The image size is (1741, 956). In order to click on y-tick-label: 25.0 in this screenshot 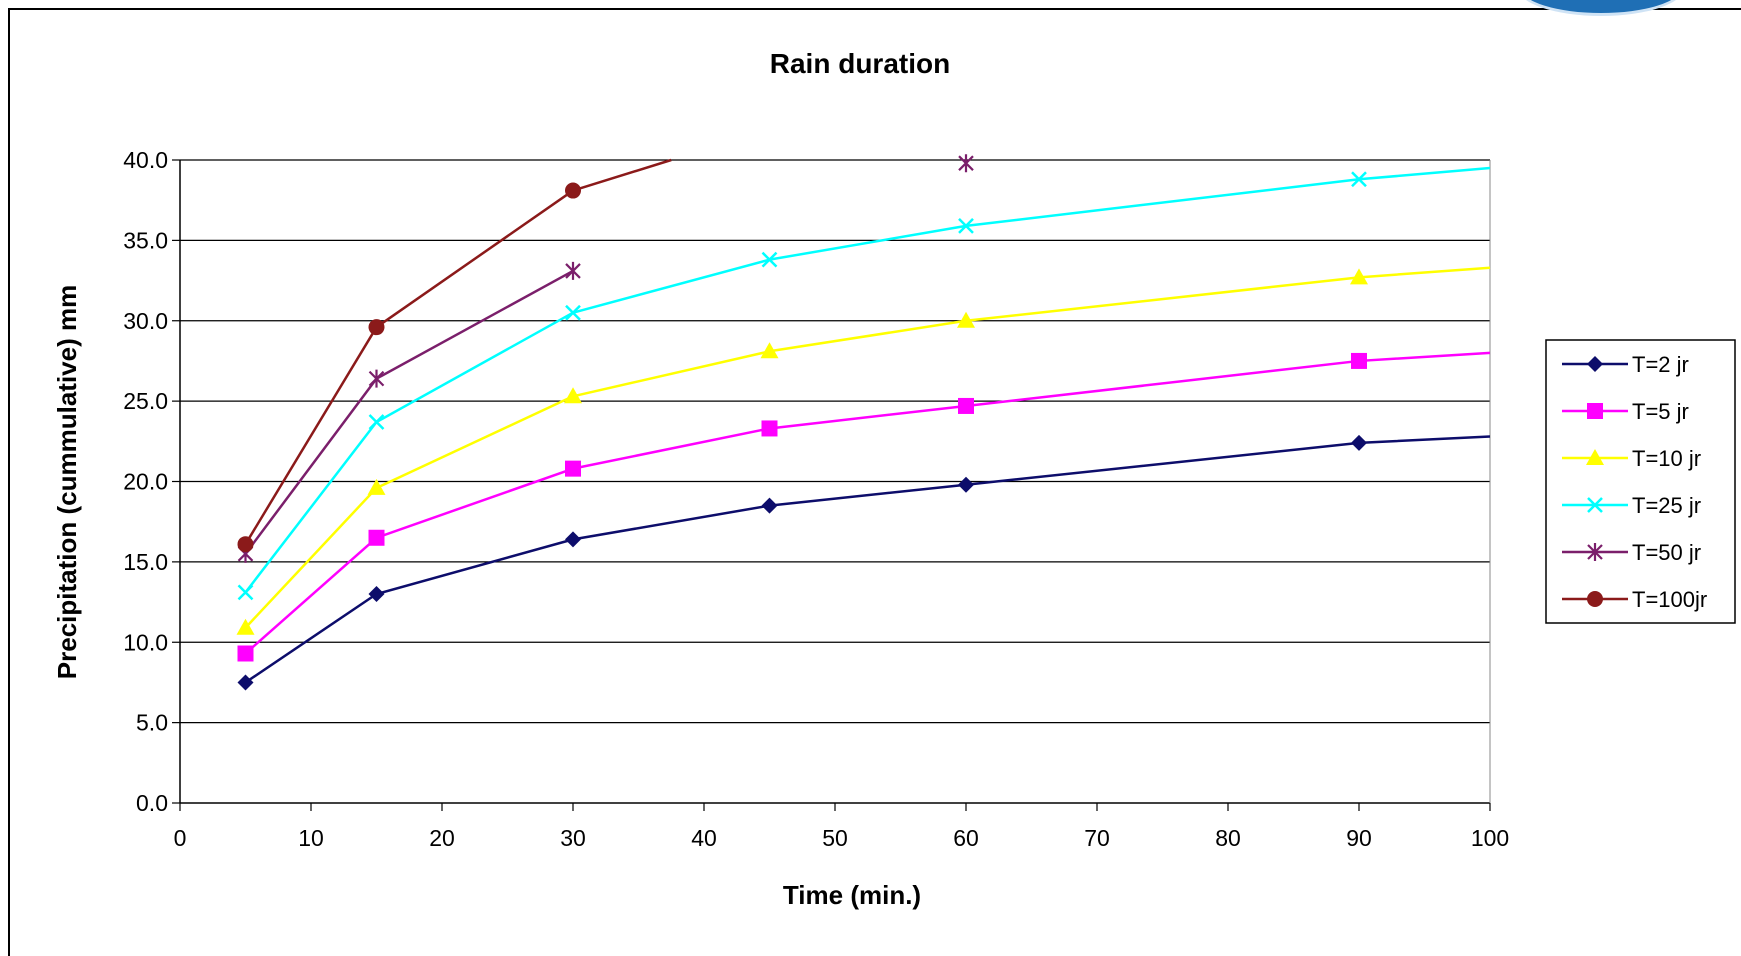, I will do `click(145, 401)`.